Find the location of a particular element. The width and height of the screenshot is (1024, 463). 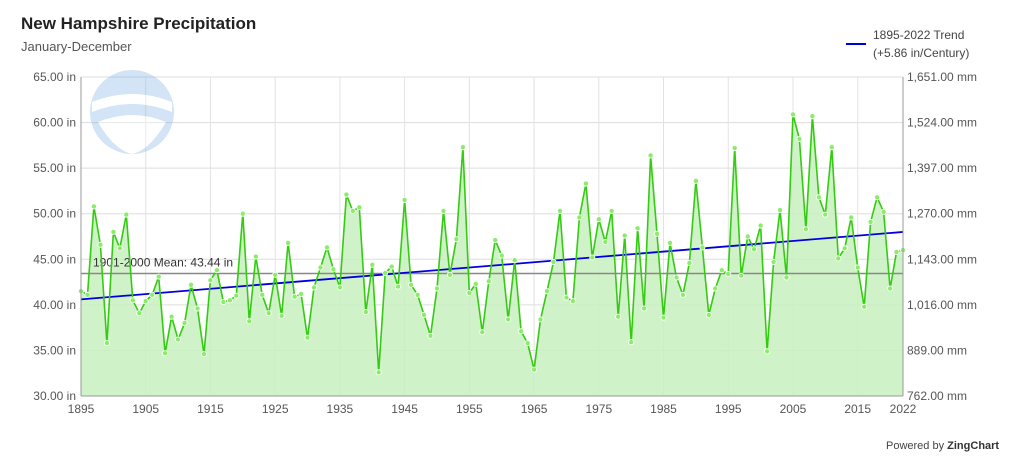

data-point-1957 is located at coordinates (482, 332).